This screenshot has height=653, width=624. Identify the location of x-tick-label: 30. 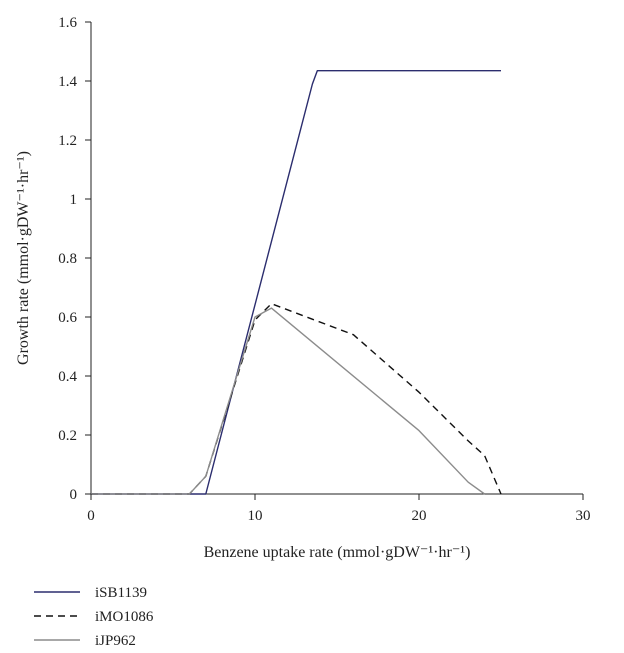
(583, 516).